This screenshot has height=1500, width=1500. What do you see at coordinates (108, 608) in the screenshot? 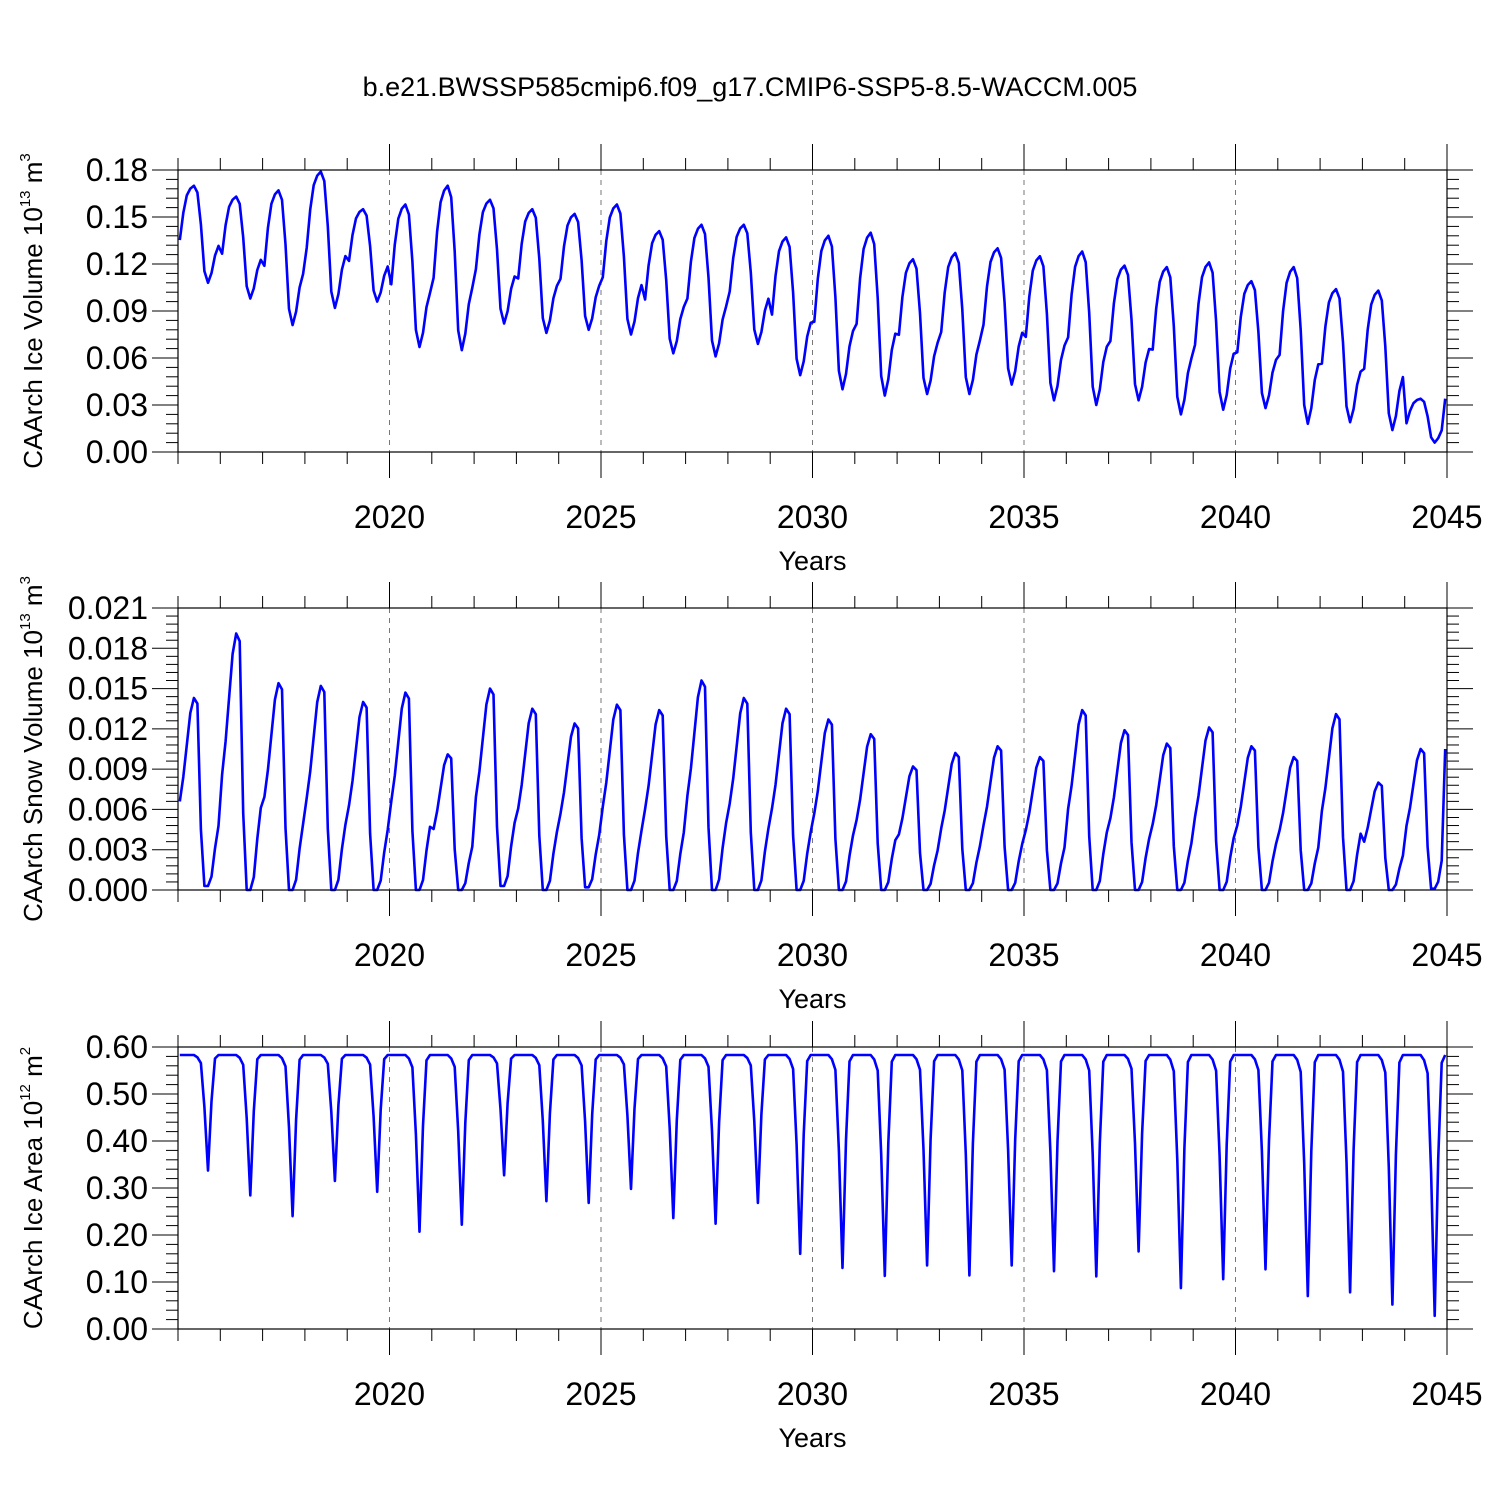
I see `y-tick-label: 0.021` at bounding box center [108, 608].